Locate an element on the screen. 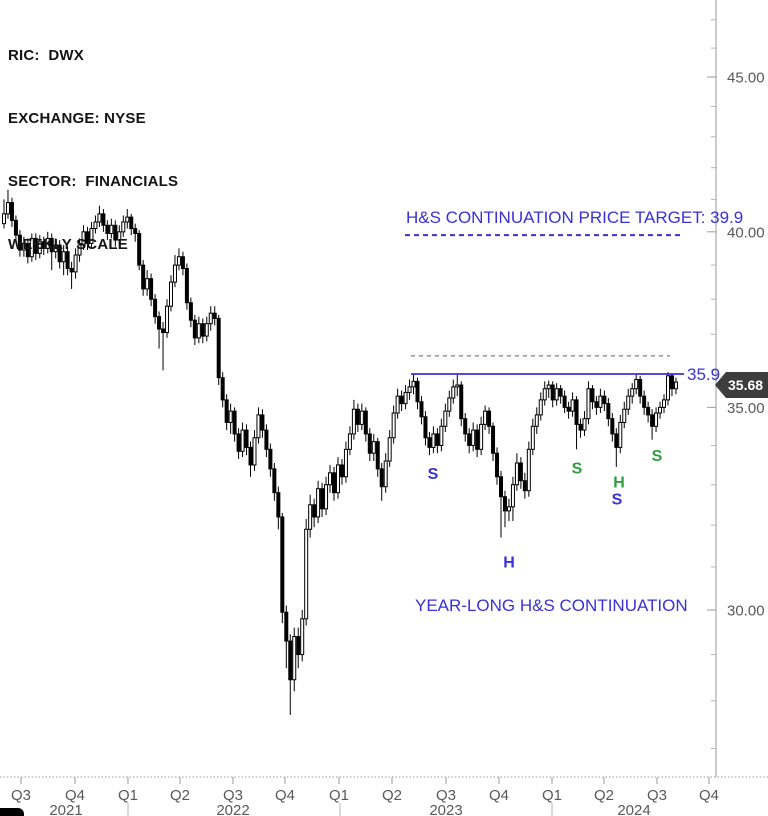 The image size is (768, 816). x-axis-year-label: 2022 is located at coordinates (232, 809).